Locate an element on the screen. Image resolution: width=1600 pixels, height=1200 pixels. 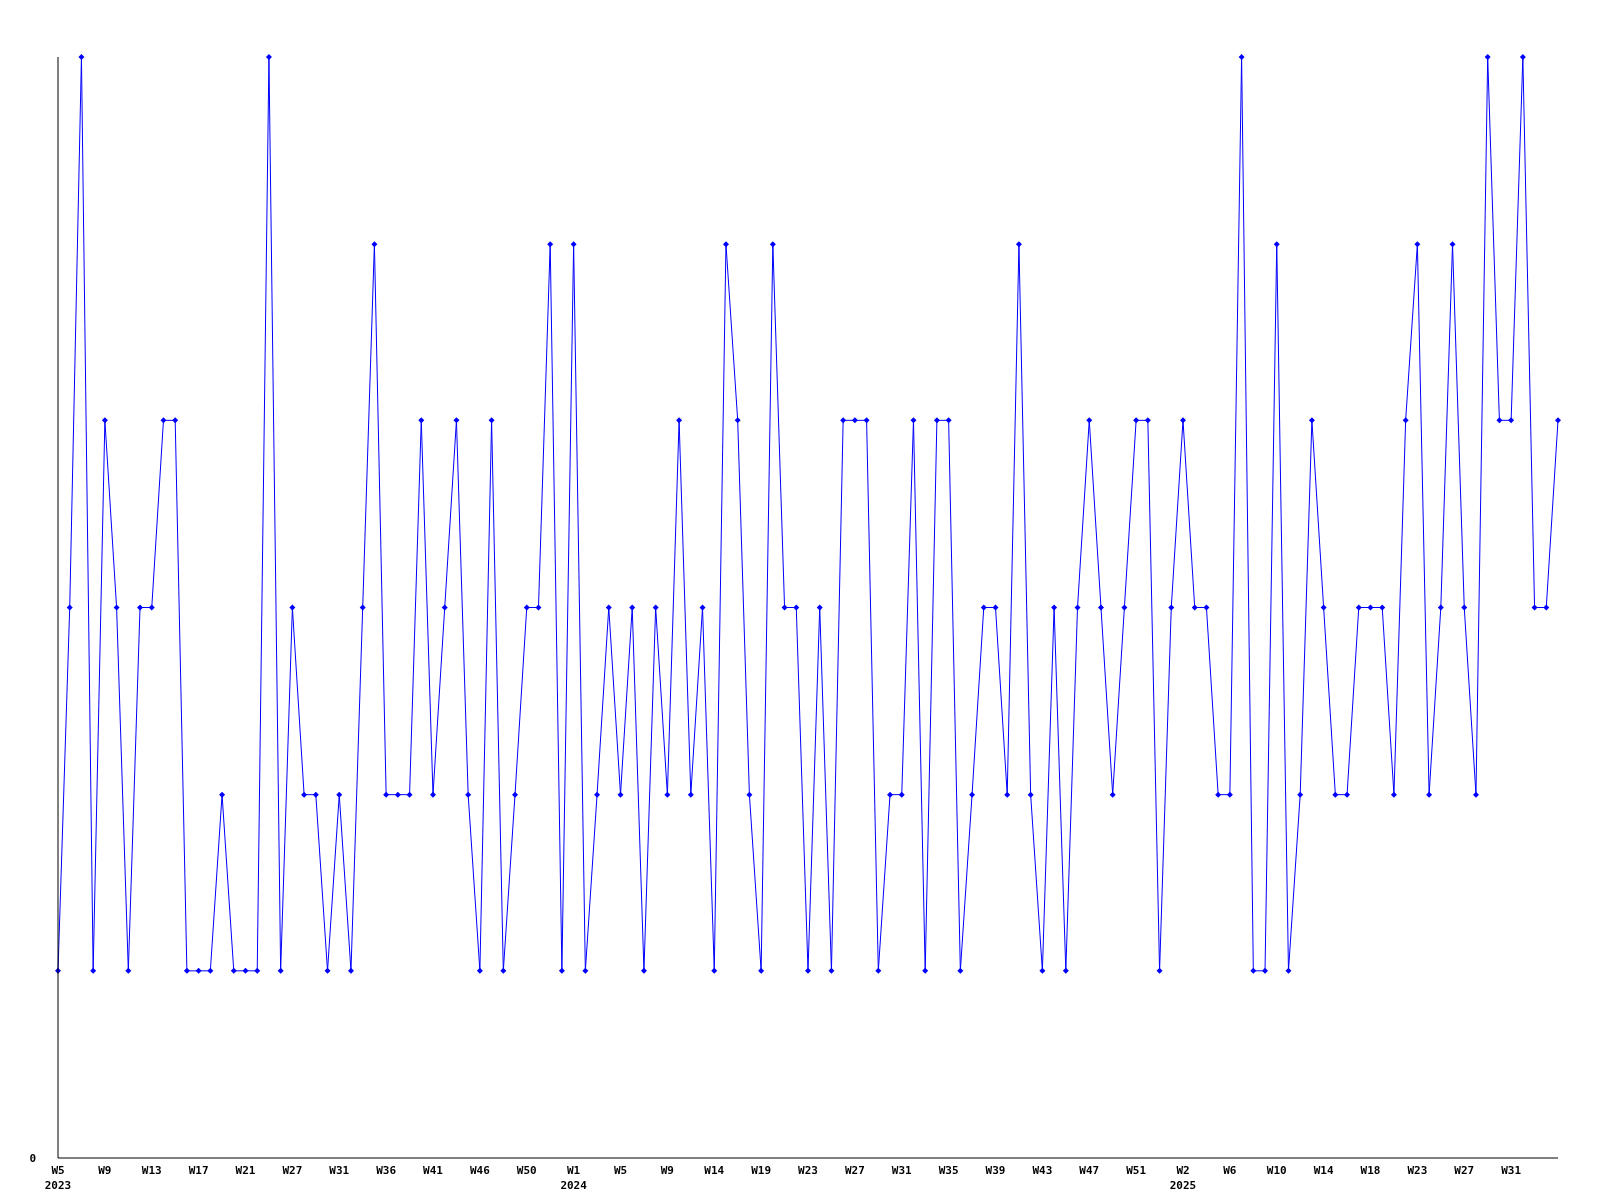
x-tick-label: W19 is located at coordinates (761, 1170).